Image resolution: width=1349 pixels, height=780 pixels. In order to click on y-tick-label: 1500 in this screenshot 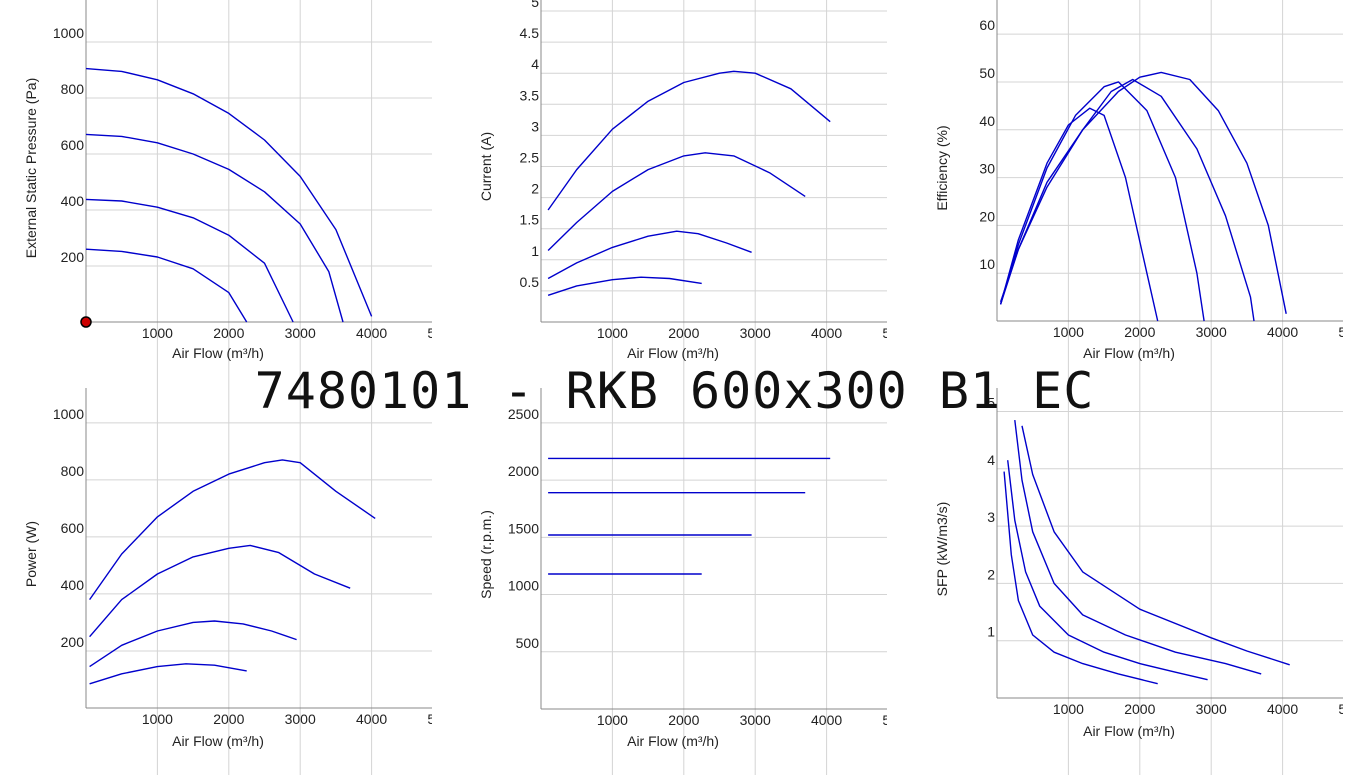, I will do `click(523, 528)`.